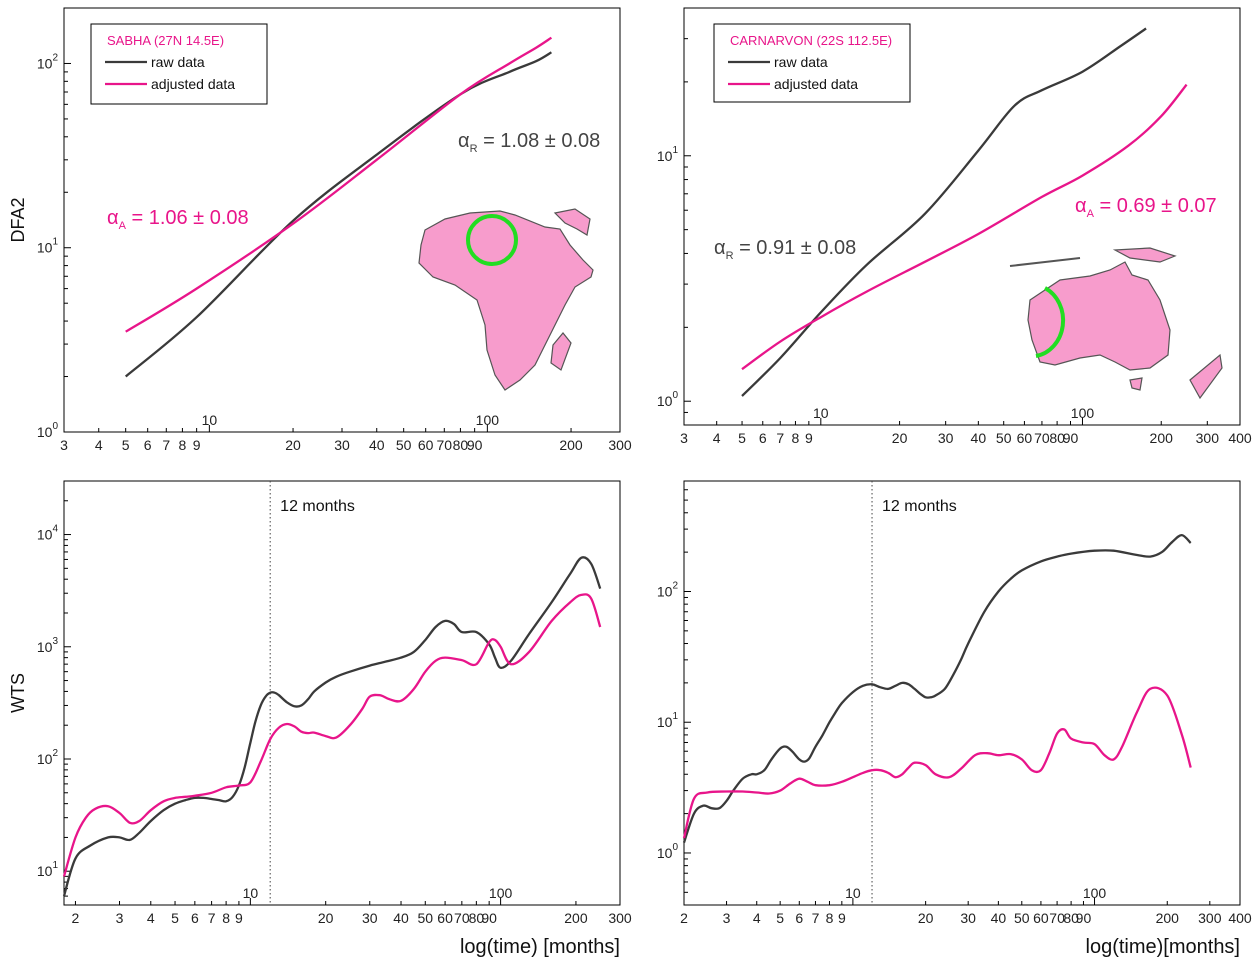 This screenshot has height=959, width=1258. What do you see at coordinates (1144, 255) in the screenshot?
I see `new-guinea-landmass` at bounding box center [1144, 255].